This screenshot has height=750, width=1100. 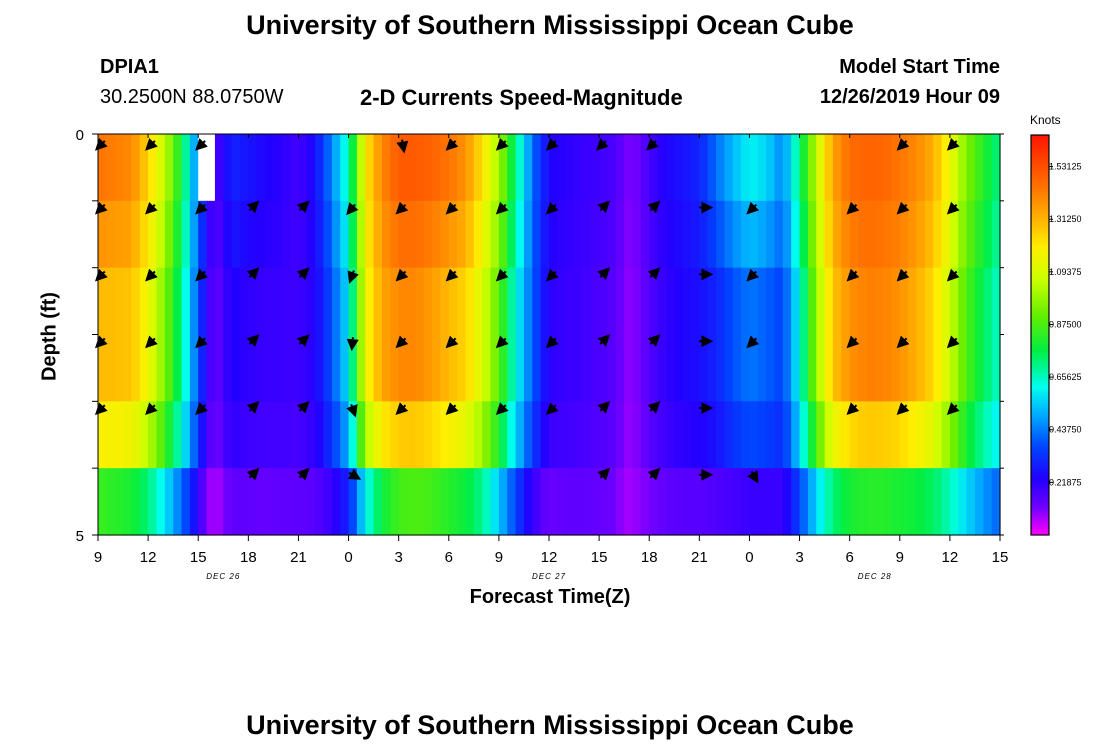 What do you see at coordinates (799, 557) in the screenshot?
I see `x-tick-label: 3` at bounding box center [799, 557].